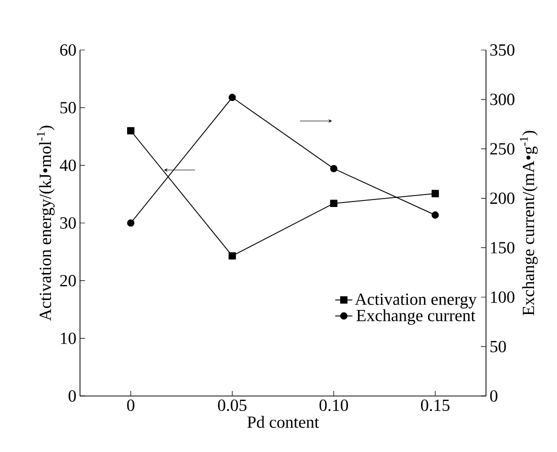  What do you see at coordinates (498, 346) in the screenshot?
I see `y2-tick-label: 50` at bounding box center [498, 346].